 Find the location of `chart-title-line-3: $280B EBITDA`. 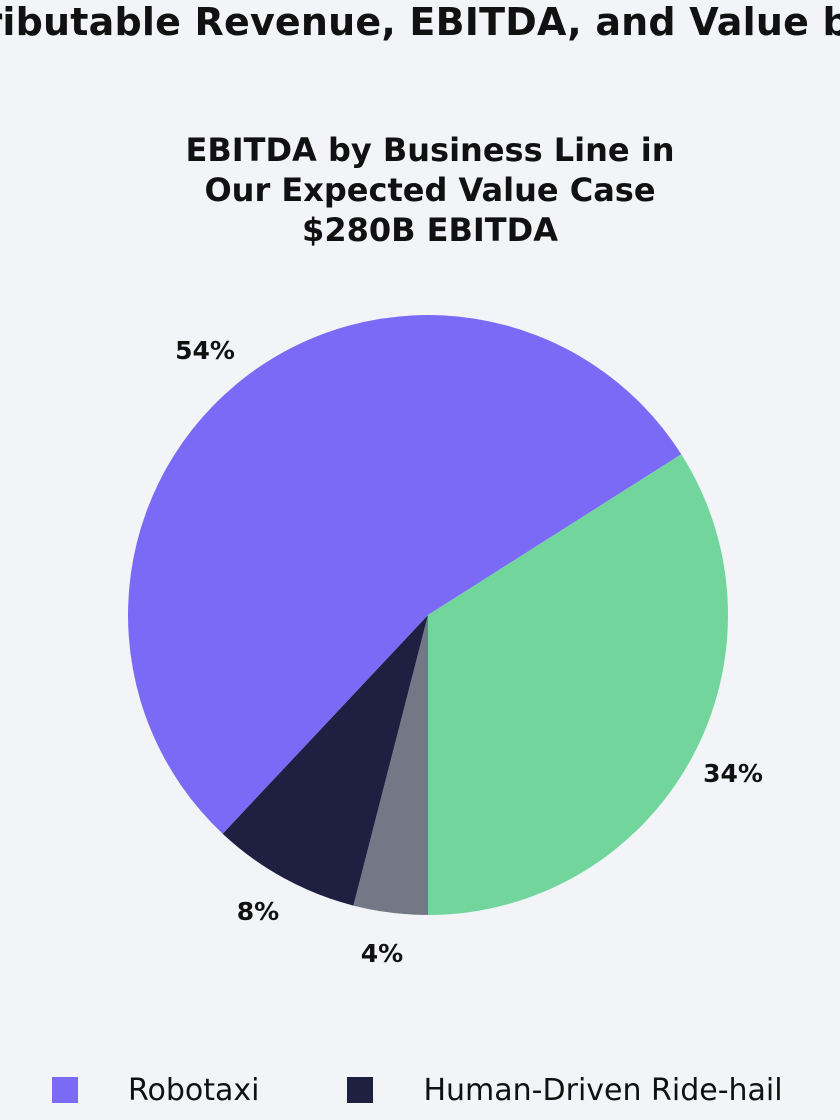

chart-title-line-3: $280B EBITDA is located at coordinates (430, 230).